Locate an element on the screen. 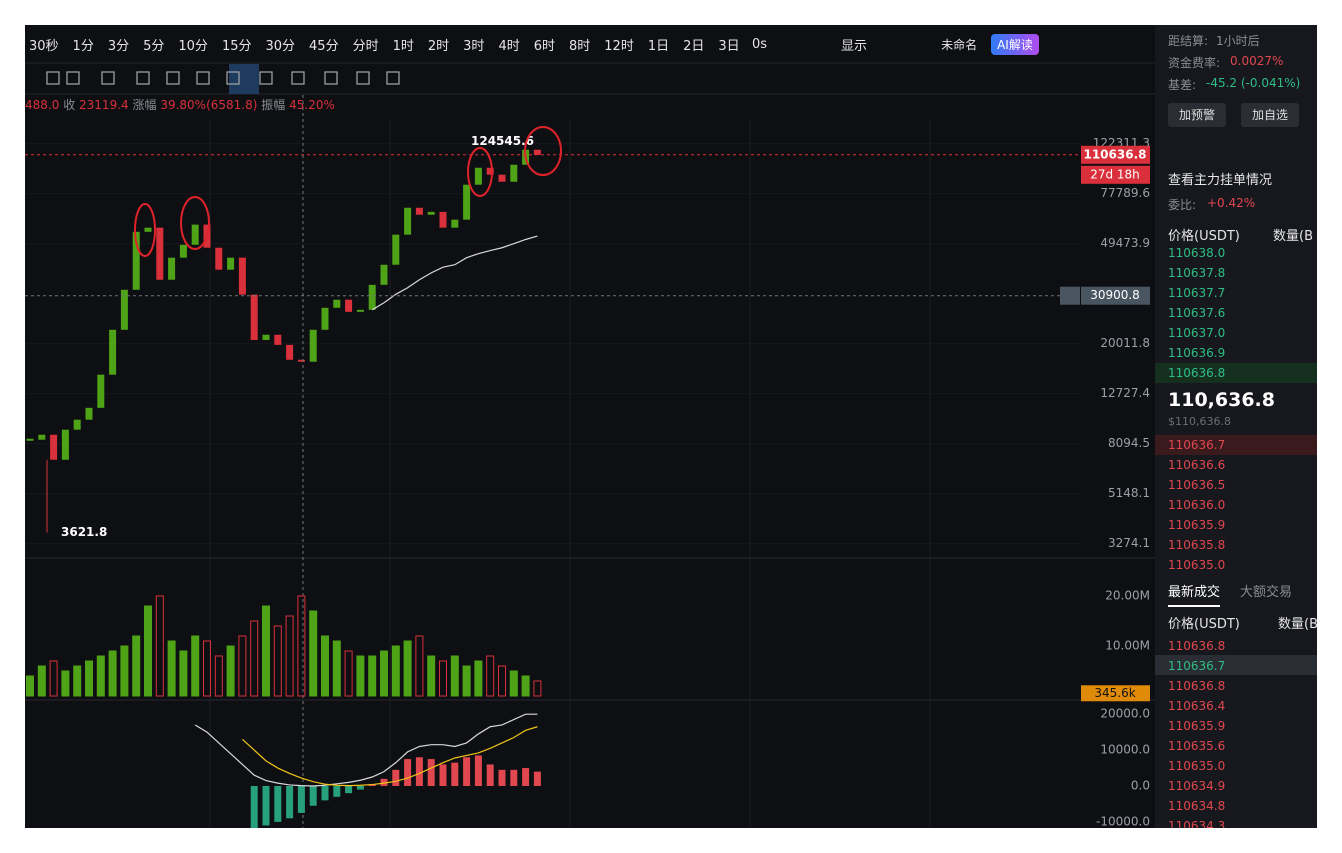 The width and height of the screenshot is (1342, 853). last-usd: $110,636.8 is located at coordinates (1199, 421).